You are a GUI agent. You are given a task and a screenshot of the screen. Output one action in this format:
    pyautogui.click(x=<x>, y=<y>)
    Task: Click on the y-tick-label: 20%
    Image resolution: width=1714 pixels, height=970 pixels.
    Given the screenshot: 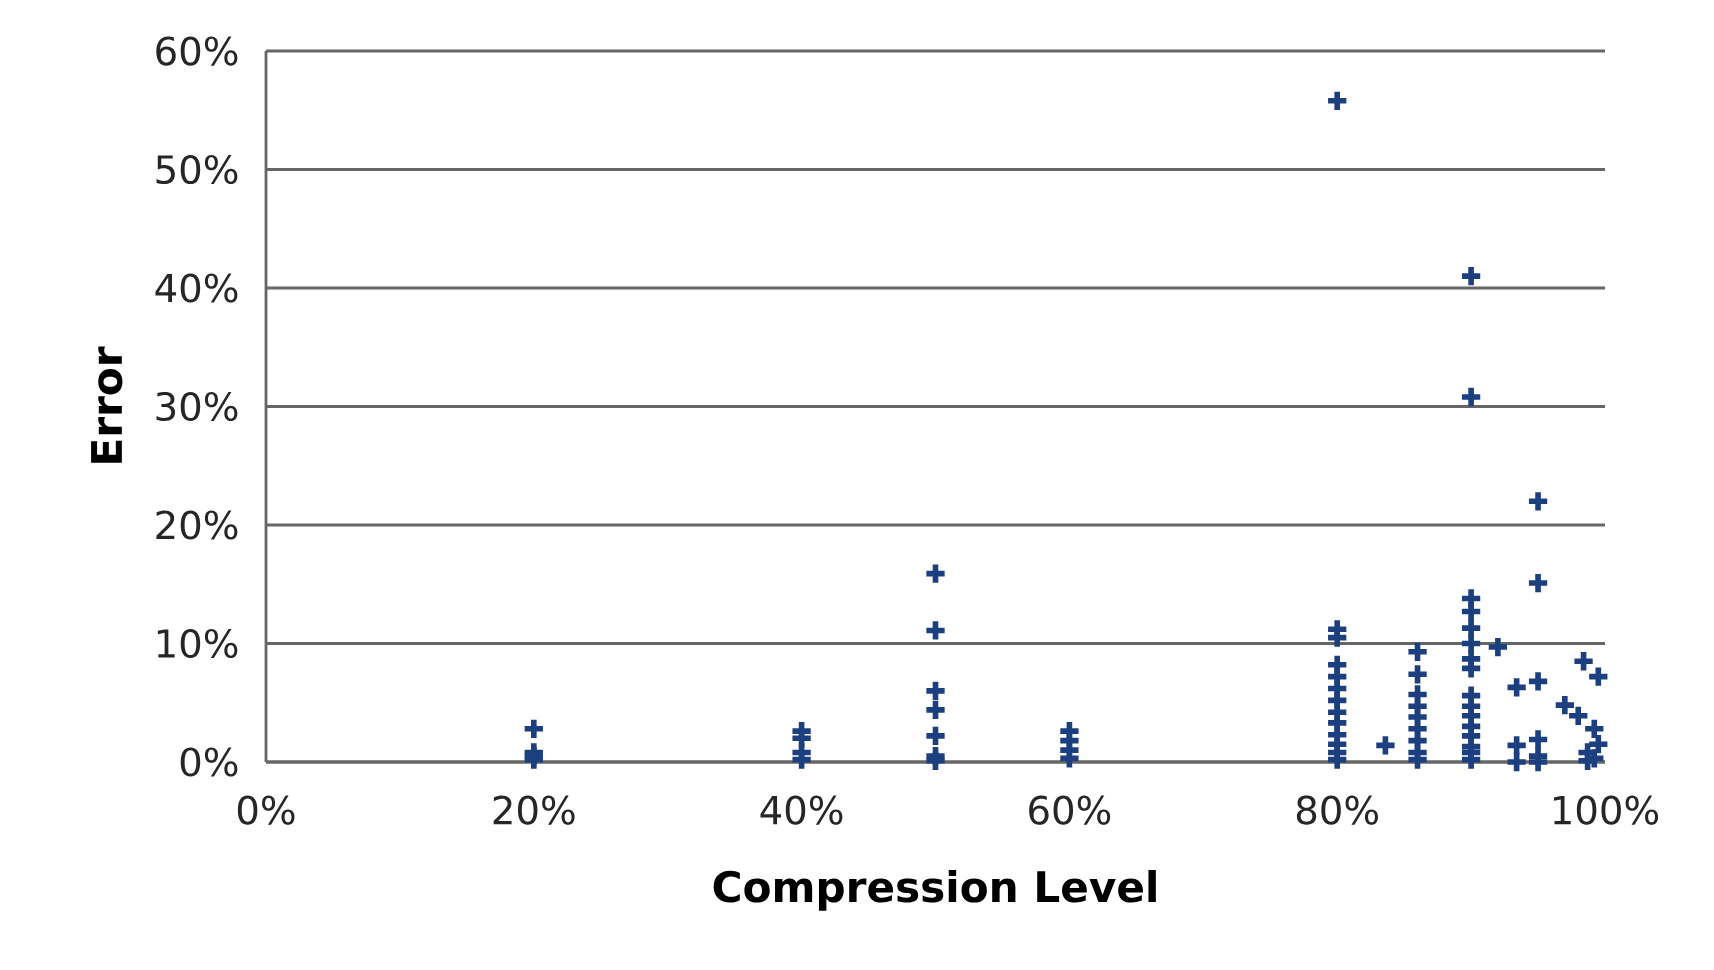 What is the action you would take?
    pyautogui.click(x=197, y=525)
    